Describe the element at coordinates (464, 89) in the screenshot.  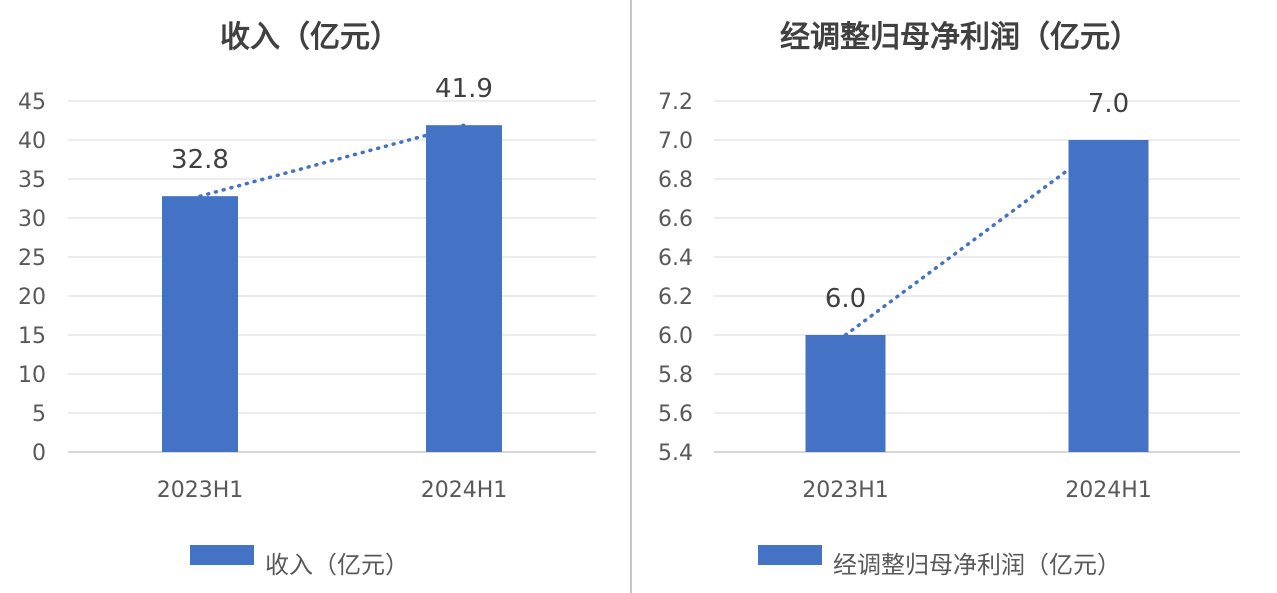
I see `revenue-data-label: 41.9` at that location.